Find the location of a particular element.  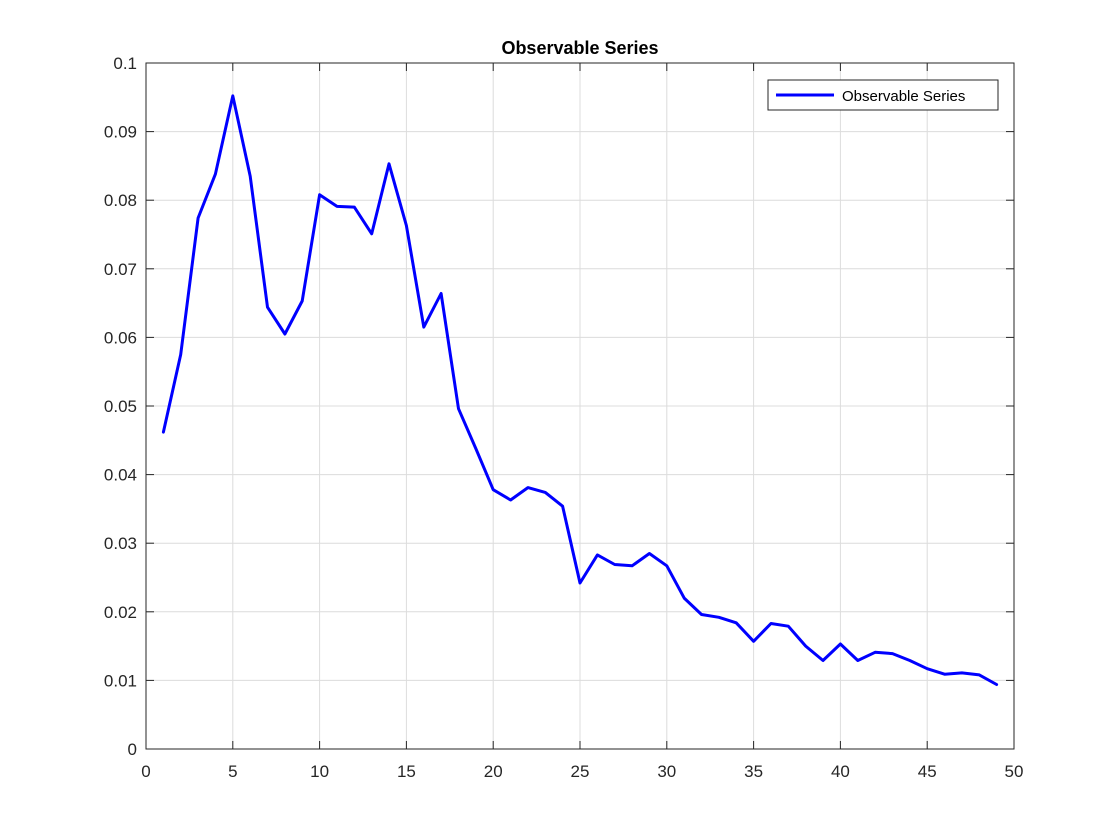

x-tick-label: 35 is located at coordinates (753, 771).